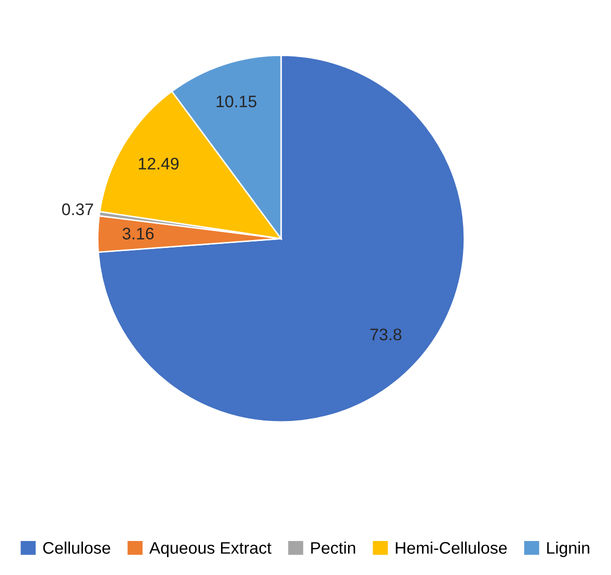 The height and width of the screenshot is (575, 611). What do you see at coordinates (76, 548) in the screenshot?
I see `legend-label: Cellulose` at bounding box center [76, 548].